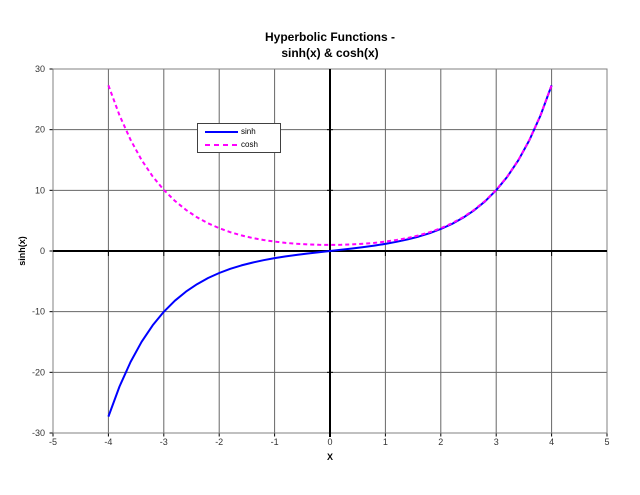 The image size is (640, 495). What do you see at coordinates (38, 433) in the screenshot?
I see `y-tick-label: -30` at bounding box center [38, 433].